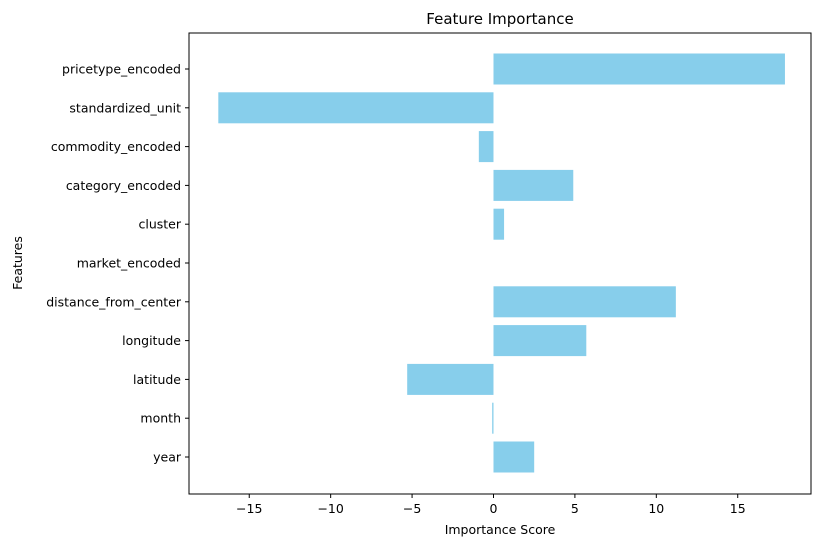 The width and height of the screenshot is (819, 547). What do you see at coordinates (575, 508) in the screenshot?
I see `x-tick-label: 5` at bounding box center [575, 508].